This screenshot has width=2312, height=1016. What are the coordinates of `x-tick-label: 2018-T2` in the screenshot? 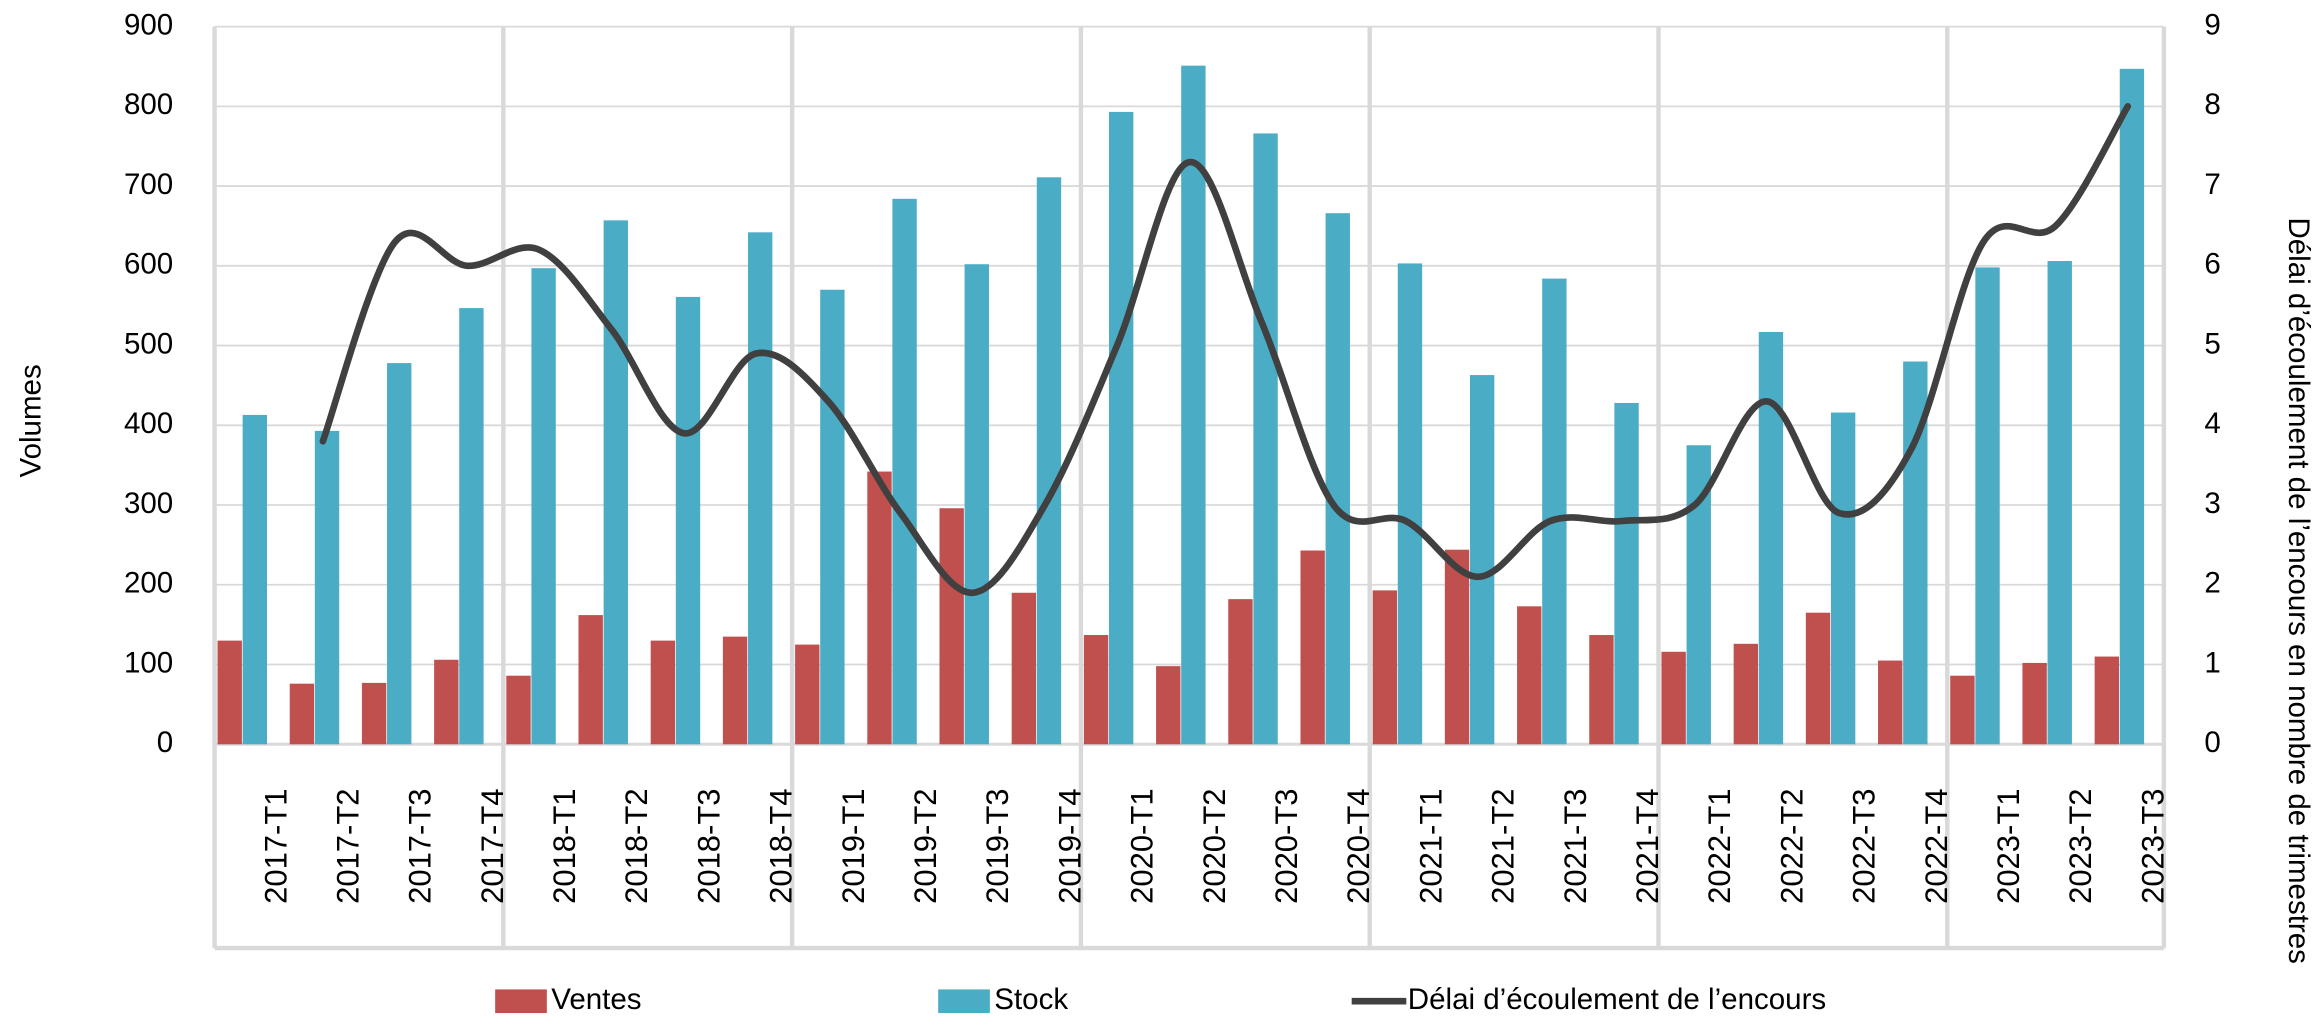 It's located at (636, 845).